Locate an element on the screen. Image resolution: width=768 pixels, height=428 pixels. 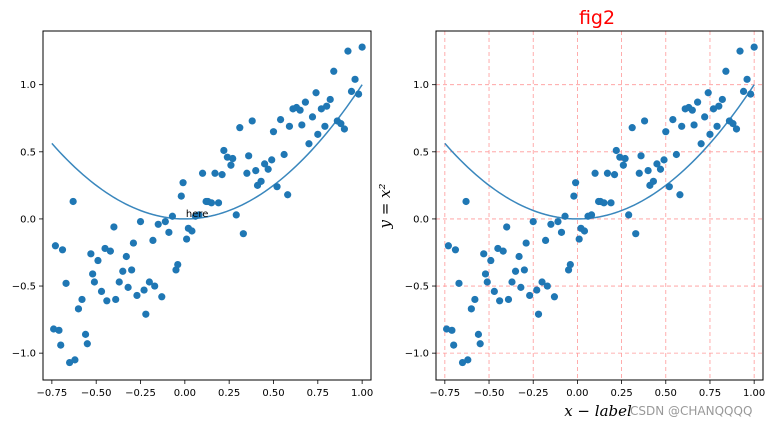
y-tick-label: 0.0 is located at coordinates (421, 219).